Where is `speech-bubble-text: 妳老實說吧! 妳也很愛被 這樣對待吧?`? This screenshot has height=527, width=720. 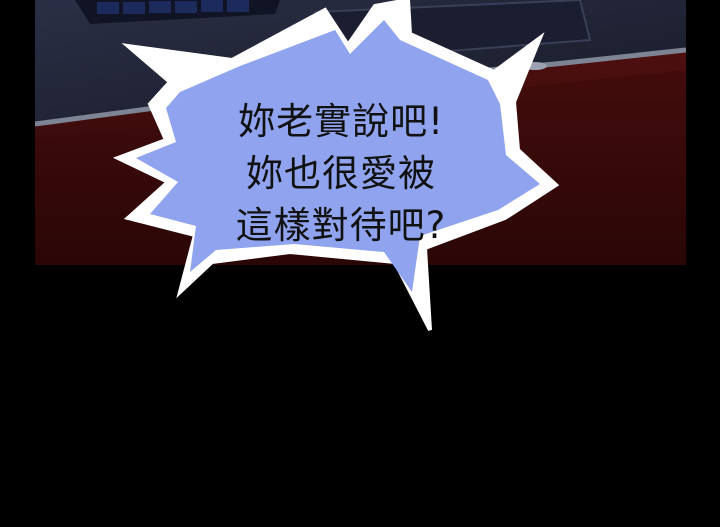
speech-bubble-text: 妳老實說吧! 妳也很愛被 這樣對待吧? is located at coordinates (341, 174).